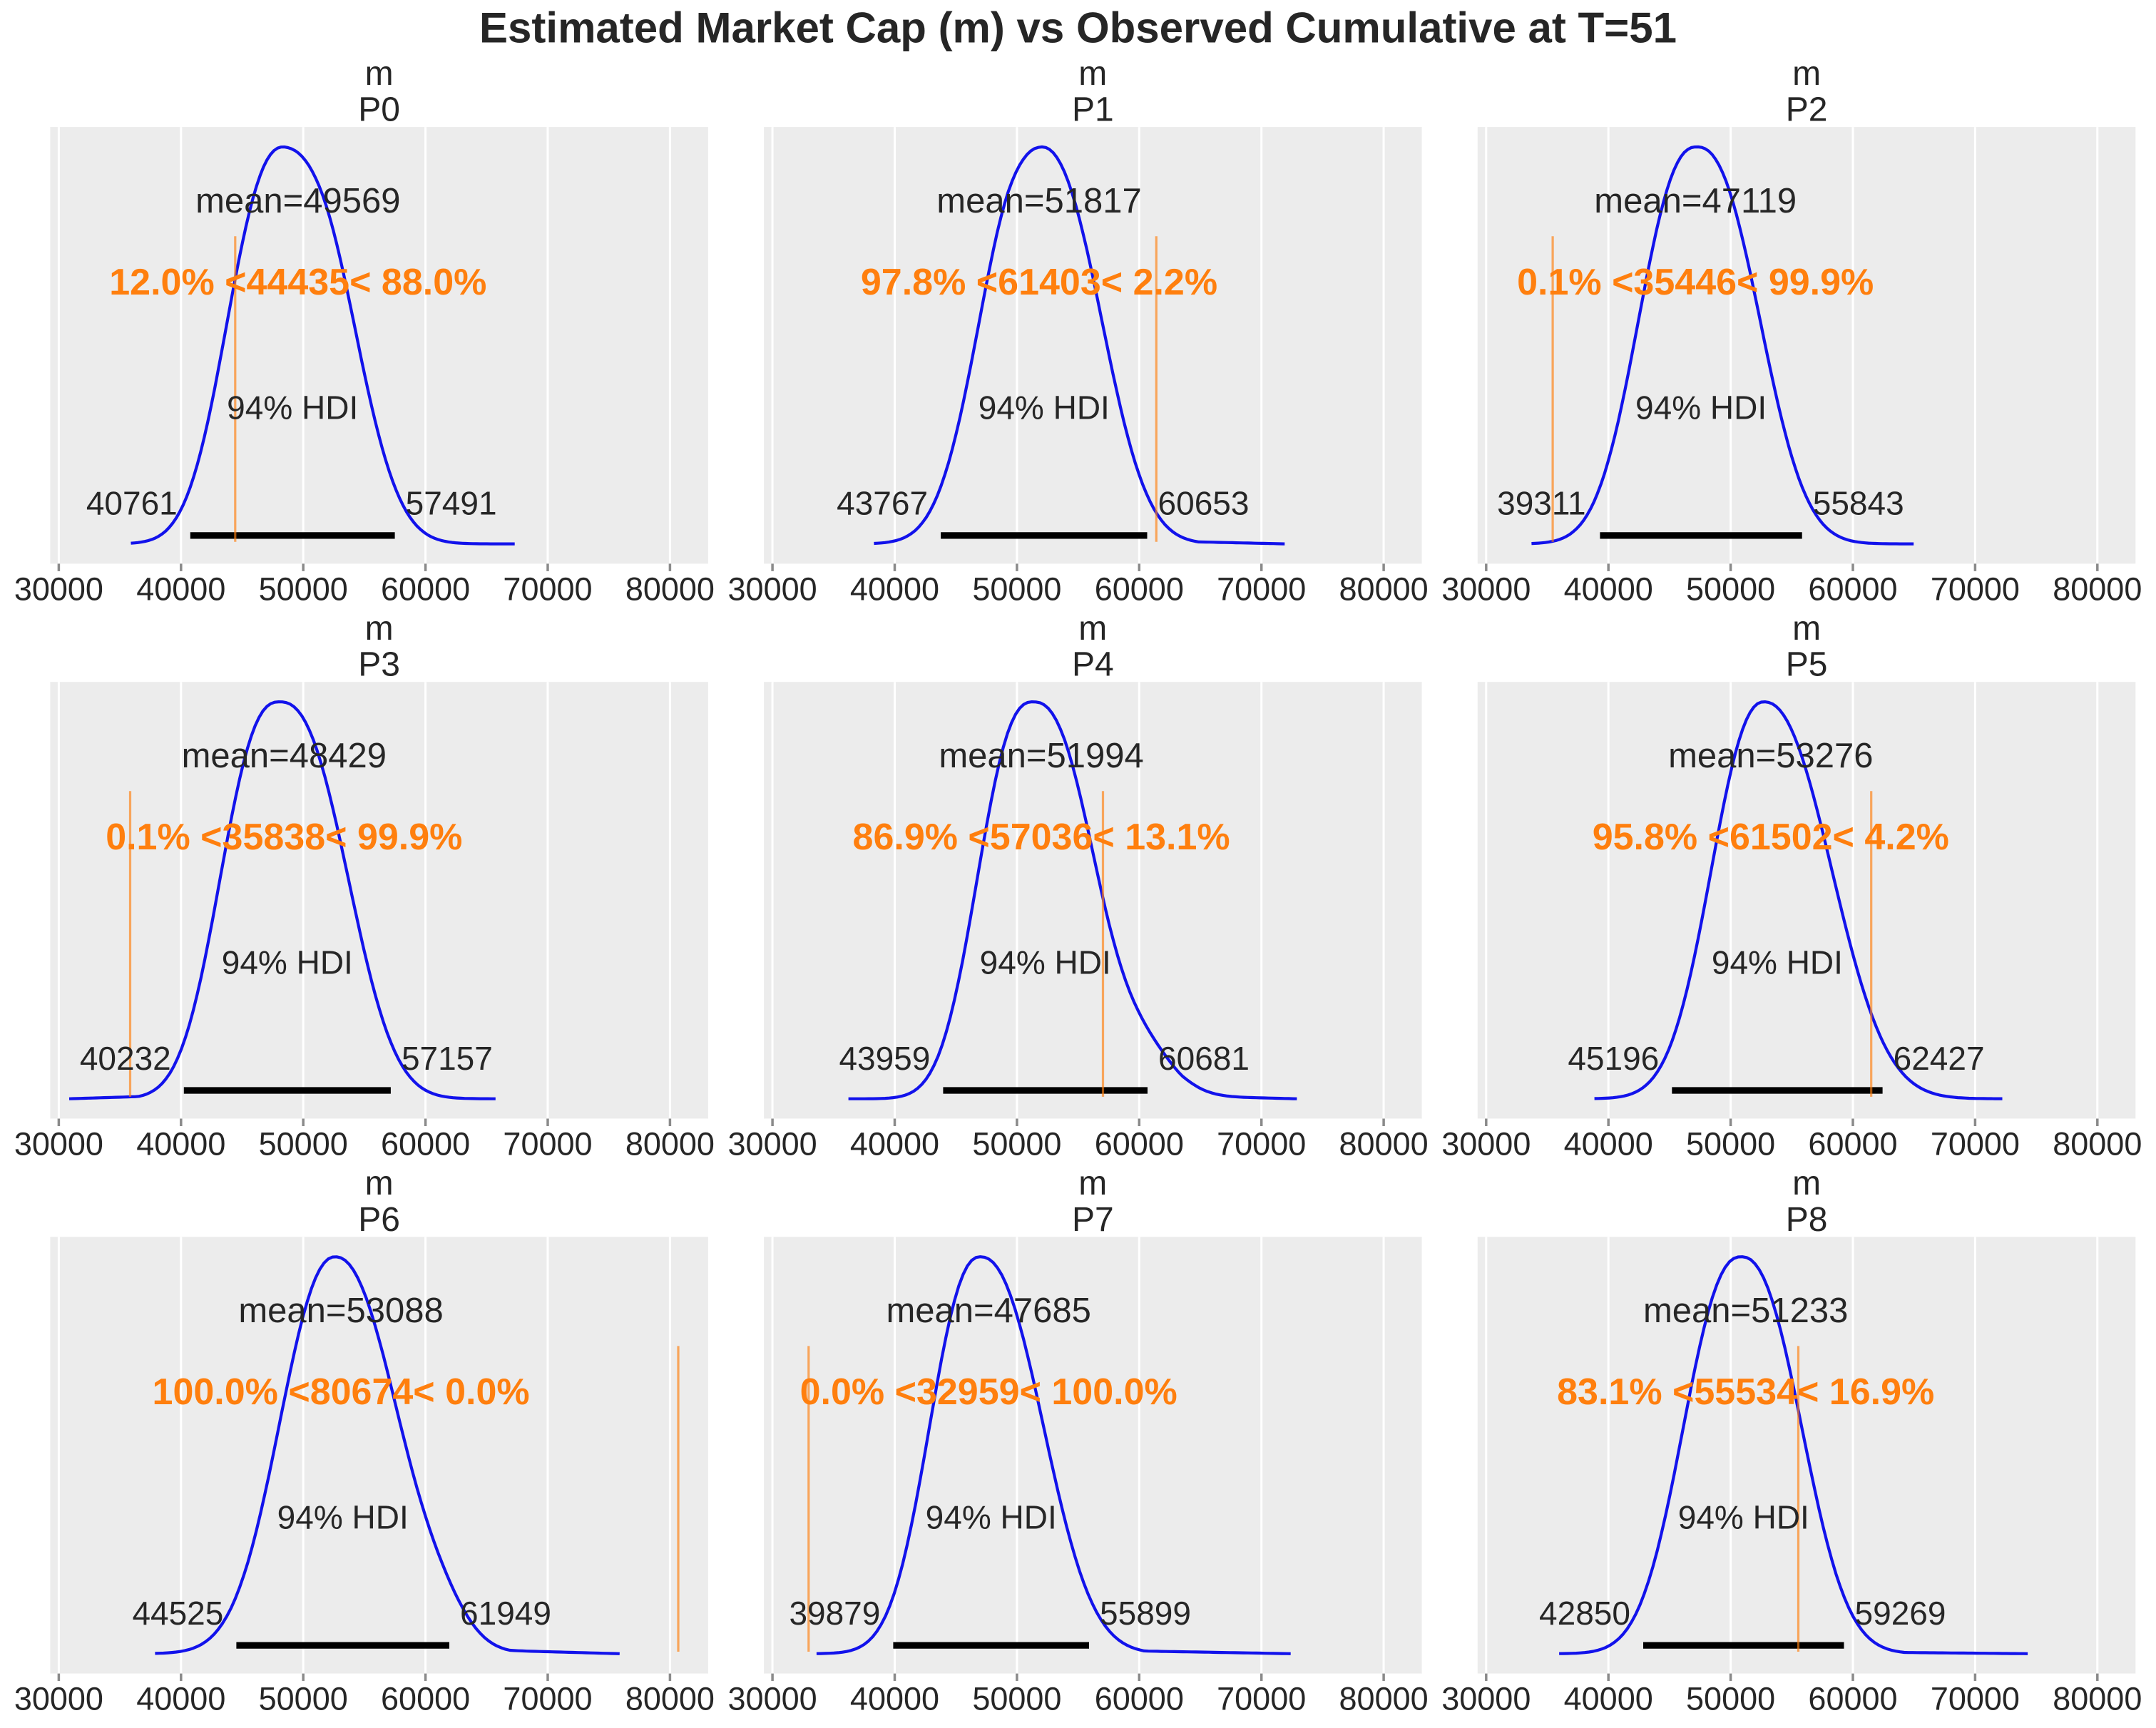 This screenshot has width=2156, height=1728. I want to click on svg-text: mean=47119, so click(1695, 201).